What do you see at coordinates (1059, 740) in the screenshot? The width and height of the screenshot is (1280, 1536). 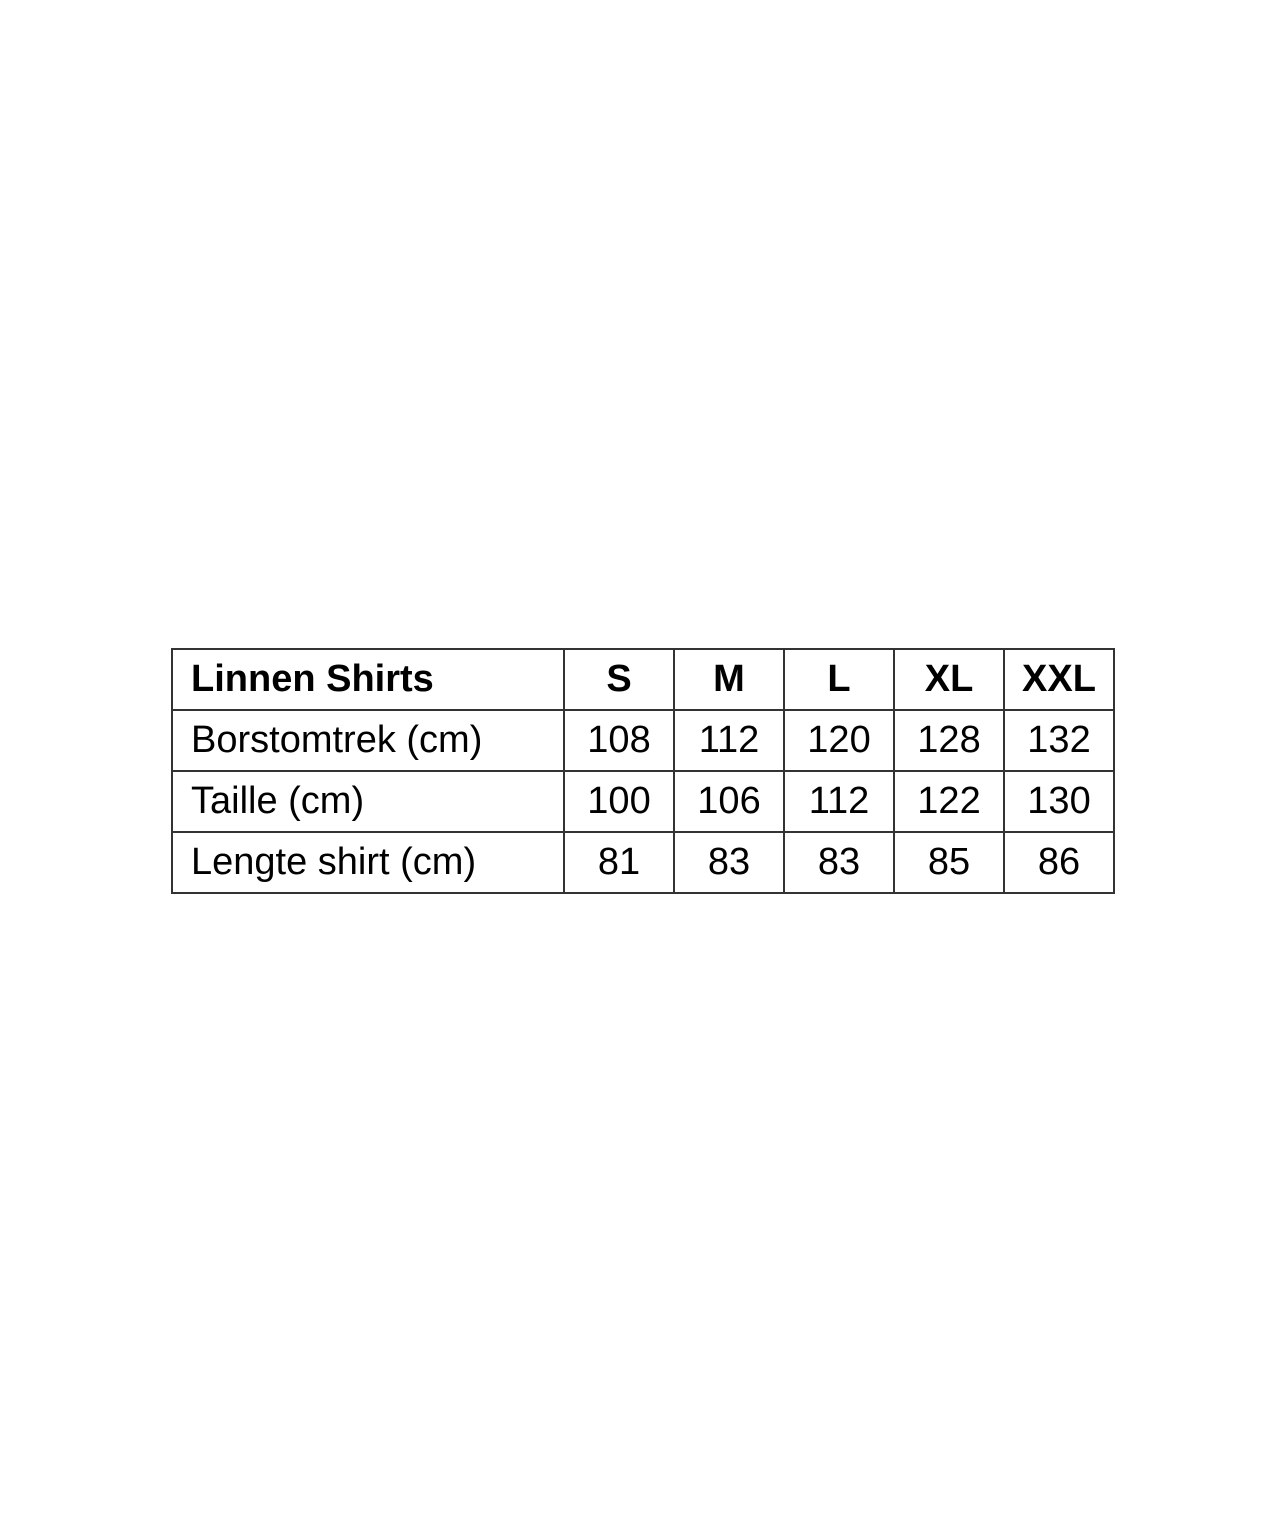 I see `cell: 132` at bounding box center [1059, 740].